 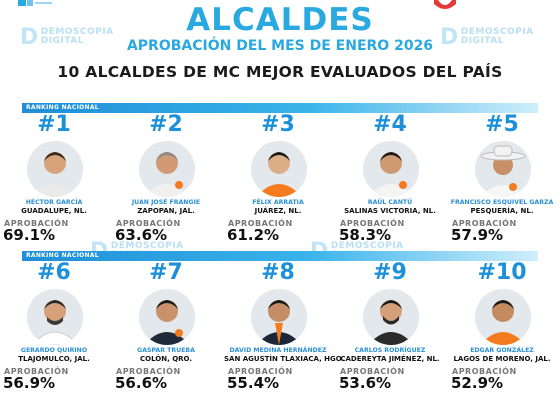 I want to click on mayor-city: SAN AGUSTÍN TLAXIACA, HGO., so click(x=284, y=359).